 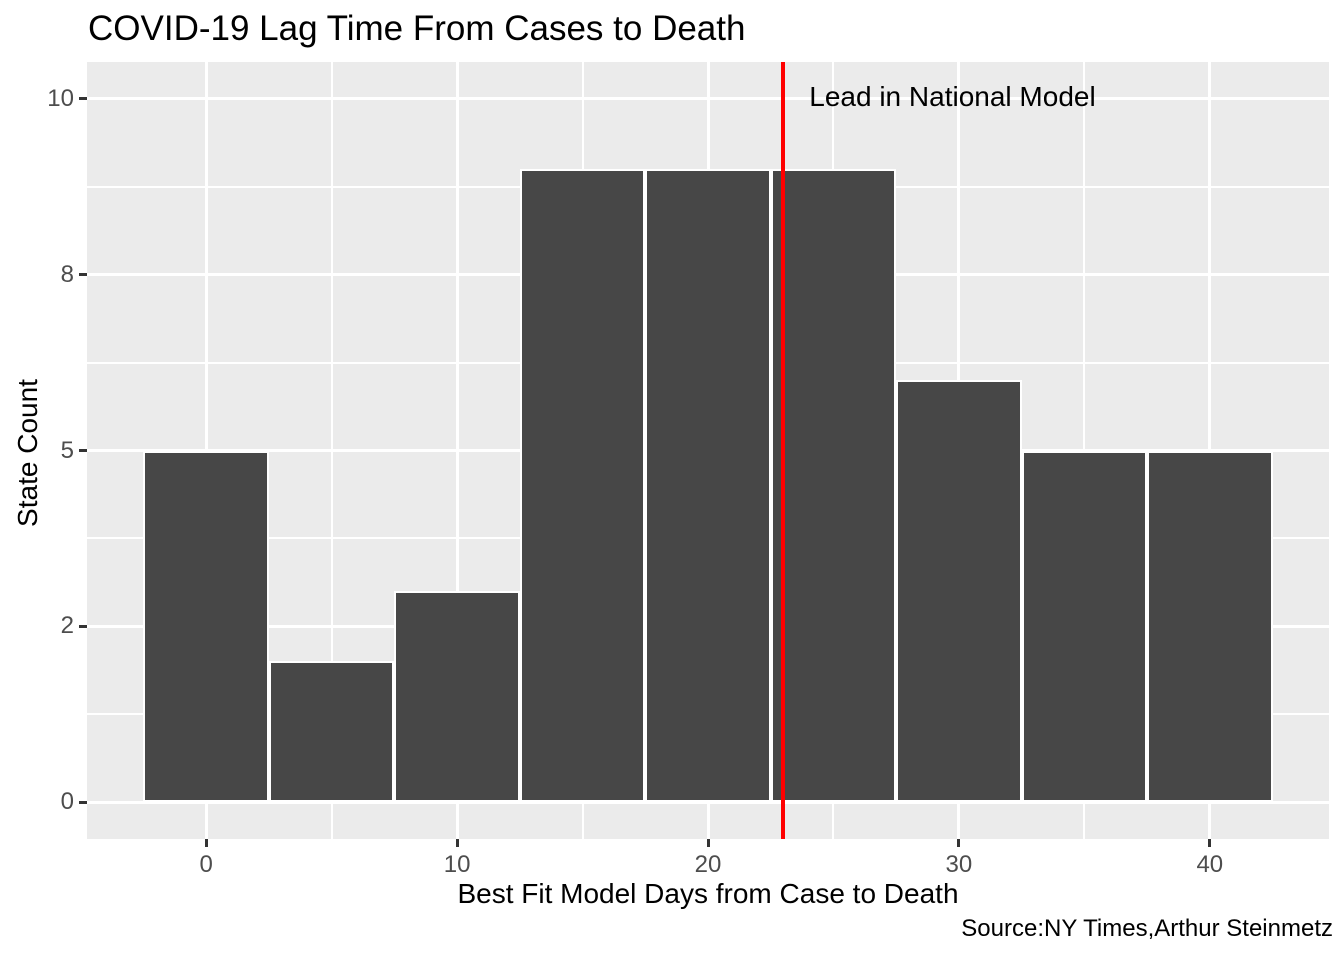 What do you see at coordinates (67, 450) in the screenshot?
I see `y-tick-label: 5` at bounding box center [67, 450].